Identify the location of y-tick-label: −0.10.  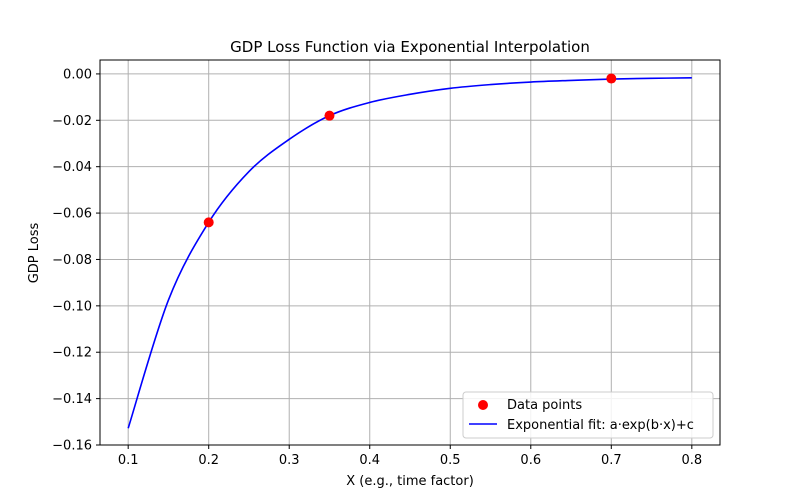
(72, 306).